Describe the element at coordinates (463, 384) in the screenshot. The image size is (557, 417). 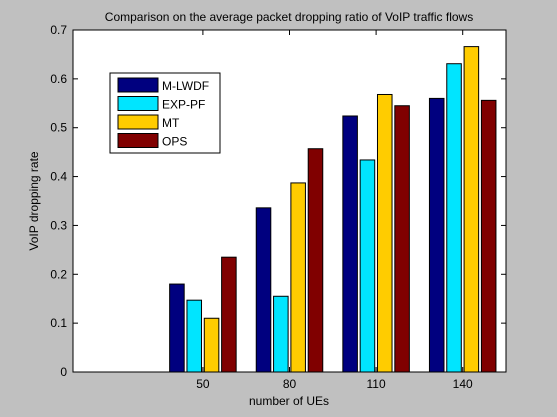
I see `x-tick-label: 140` at that location.